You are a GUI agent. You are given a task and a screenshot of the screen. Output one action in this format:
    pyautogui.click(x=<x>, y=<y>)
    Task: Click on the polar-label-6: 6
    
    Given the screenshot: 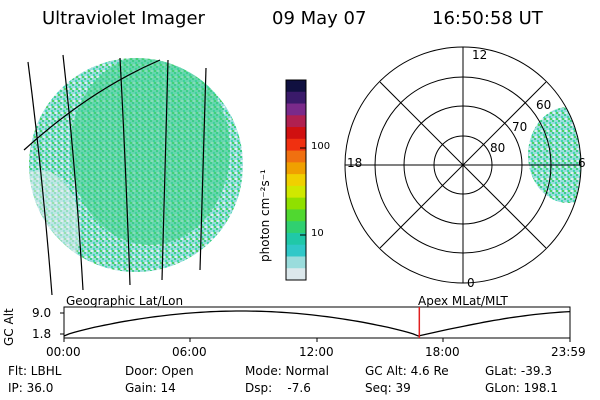 What is the action you would take?
    pyautogui.click(x=582, y=163)
    